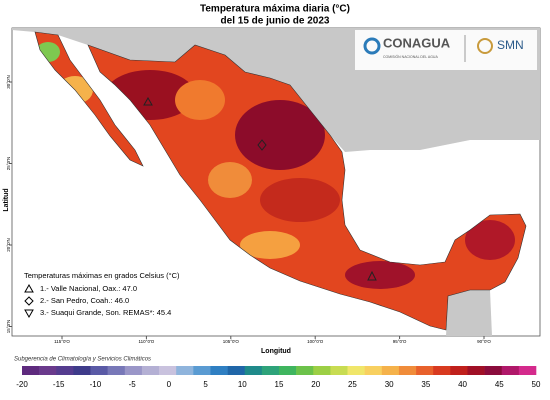 The image size is (550, 400). What do you see at coordinates (417, 42) in the screenshot?
I see `conagua-logo: CONAGUA` at bounding box center [417, 42].